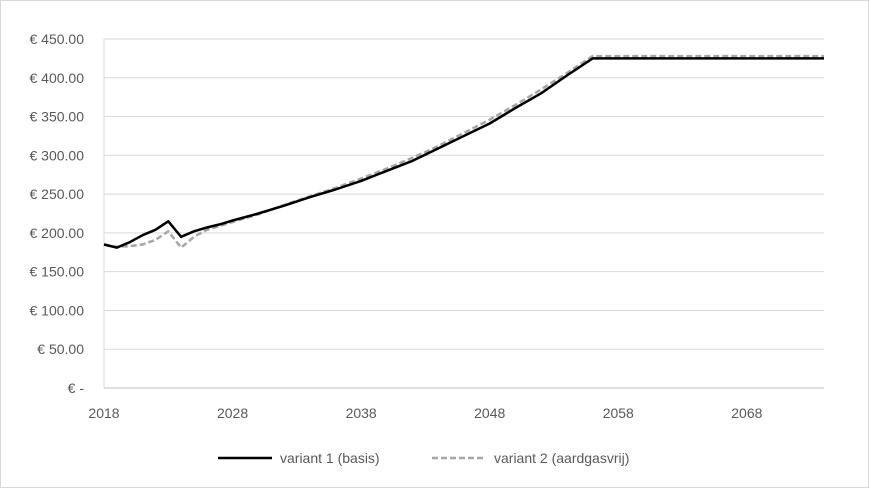  I want to click on legend-label-2: variant 2 (aardgasvrij), so click(561, 458).